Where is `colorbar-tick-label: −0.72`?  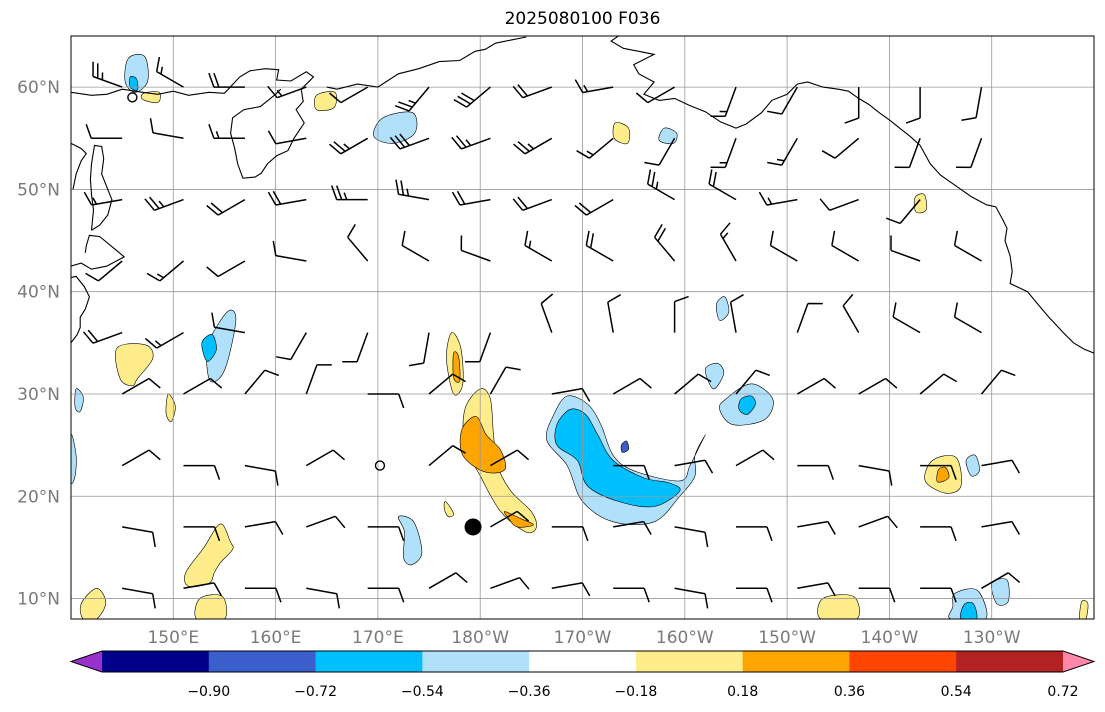
colorbar-tick-label: −0.72 is located at coordinates (315, 692).